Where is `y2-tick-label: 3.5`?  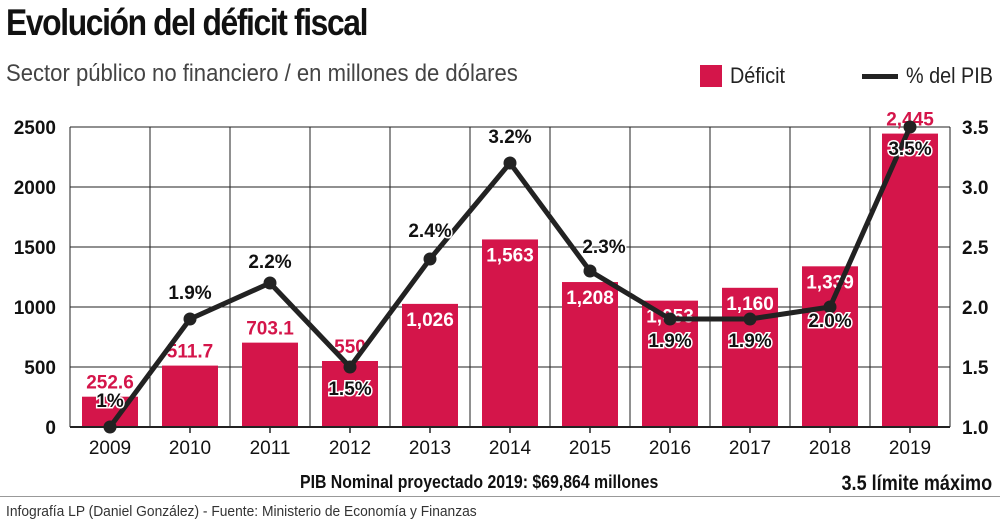 y2-tick-label: 3.5 is located at coordinates (975, 128).